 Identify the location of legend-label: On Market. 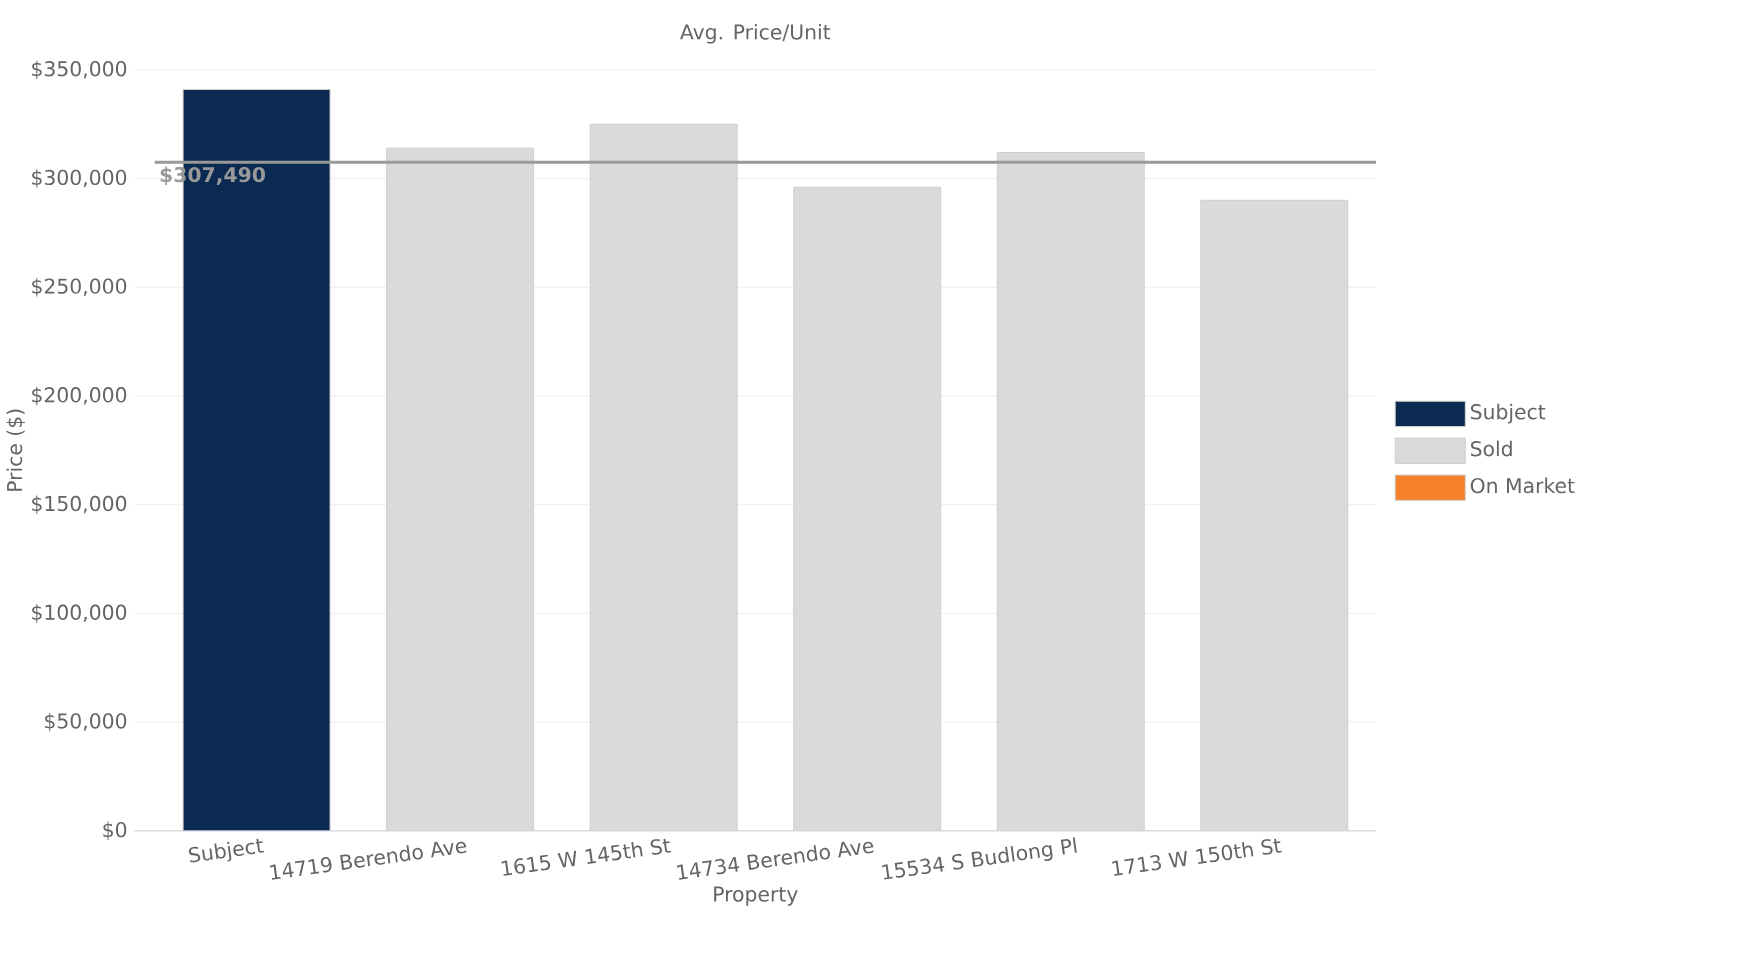
(1522, 485).